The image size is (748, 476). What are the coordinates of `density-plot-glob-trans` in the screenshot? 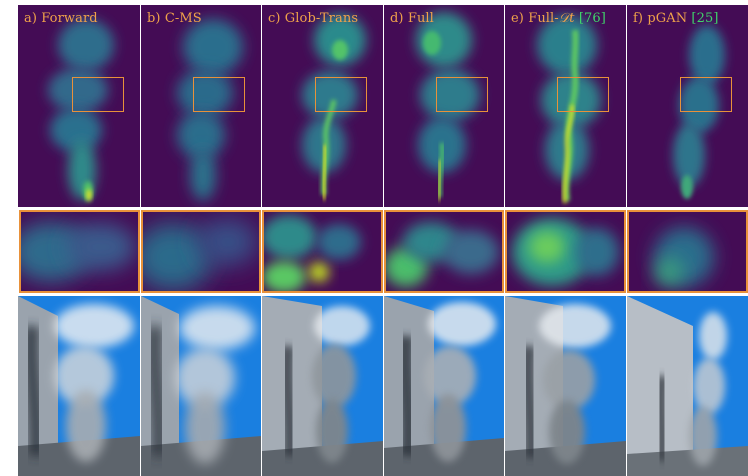 It's located at (322, 106).